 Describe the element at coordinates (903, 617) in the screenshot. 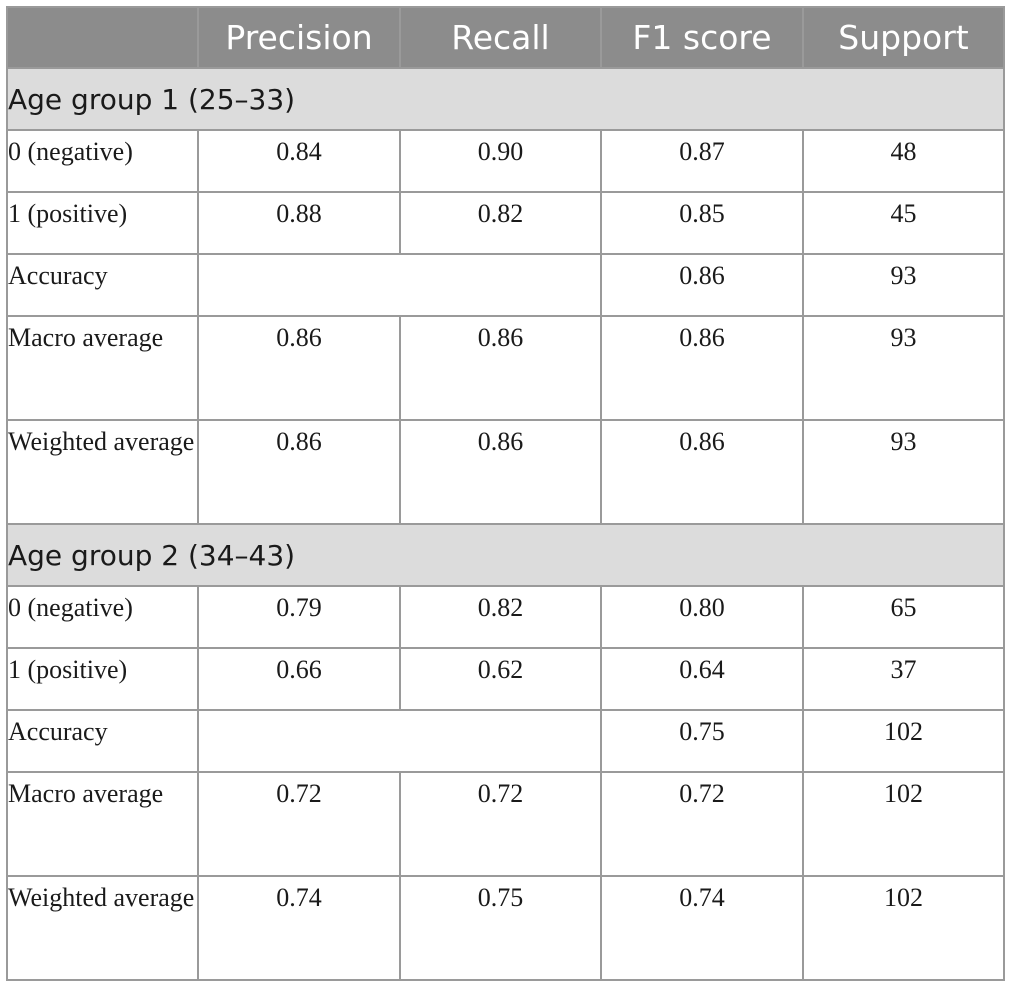

I see `support-cell: 65` at that location.